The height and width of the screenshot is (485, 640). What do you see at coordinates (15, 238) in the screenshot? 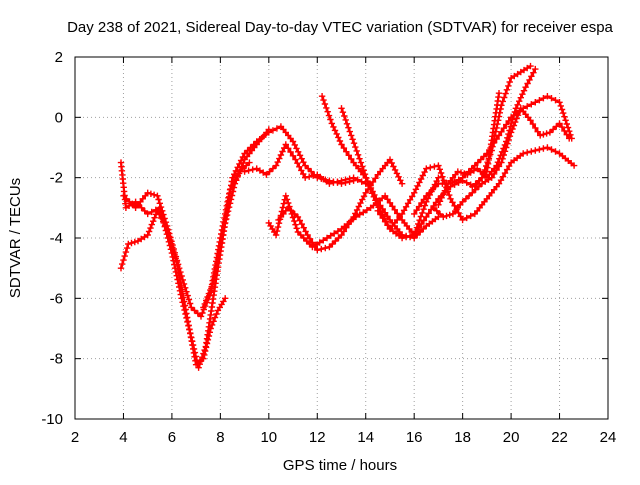
I see `y-axis-label: SDTVAR / TECUs` at bounding box center [15, 238].